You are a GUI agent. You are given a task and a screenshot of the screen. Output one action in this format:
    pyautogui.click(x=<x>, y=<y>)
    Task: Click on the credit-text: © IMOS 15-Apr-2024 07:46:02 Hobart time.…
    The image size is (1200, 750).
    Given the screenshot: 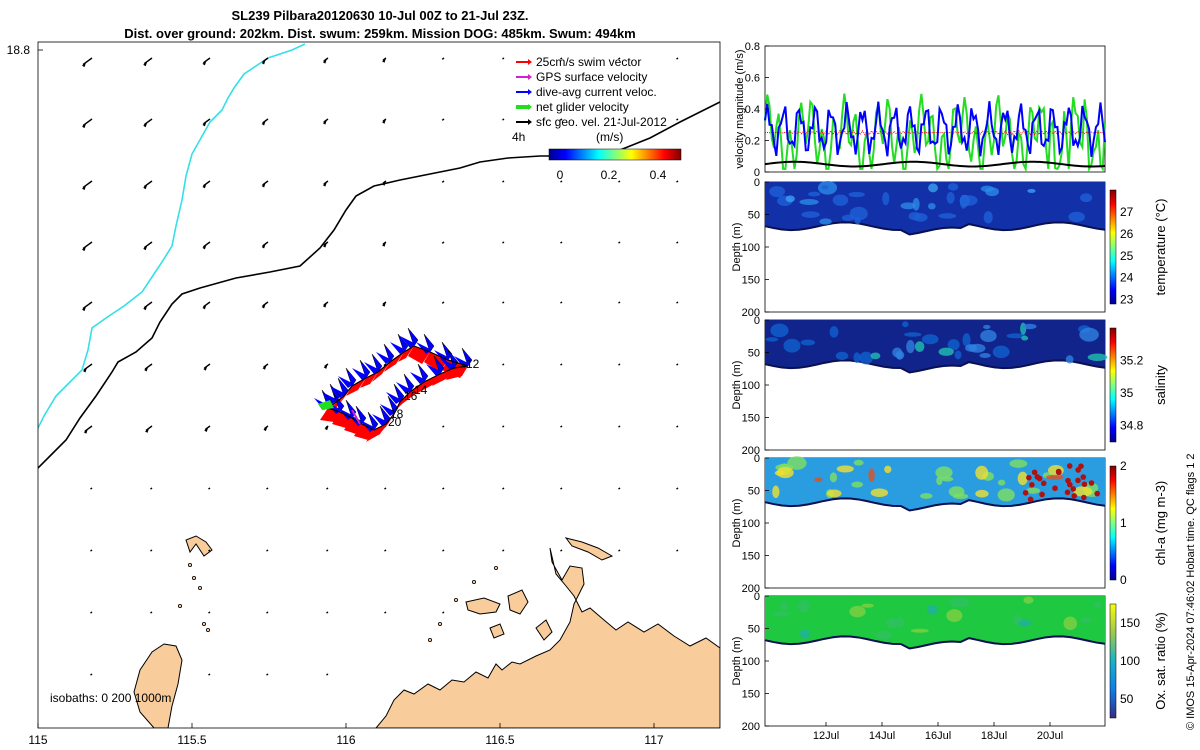 What is the action you would take?
    pyautogui.click(x=1191, y=591)
    